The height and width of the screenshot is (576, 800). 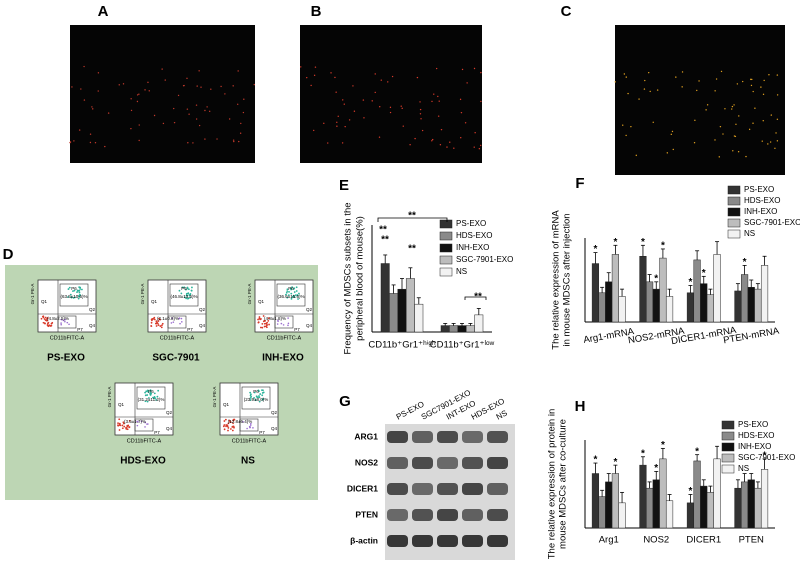 I want to click on x-tick-label: DICER1, so click(x=703, y=540).